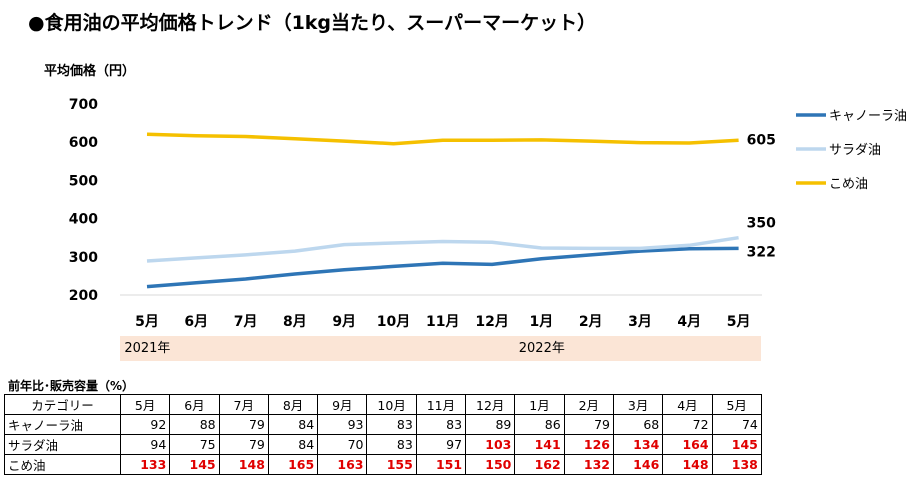 This screenshot has width=914, height=491. What do you see at coordinates (391, 404) in the screenshot?
I see `table-header-cell: 10月` at bounding box center [391, 404].